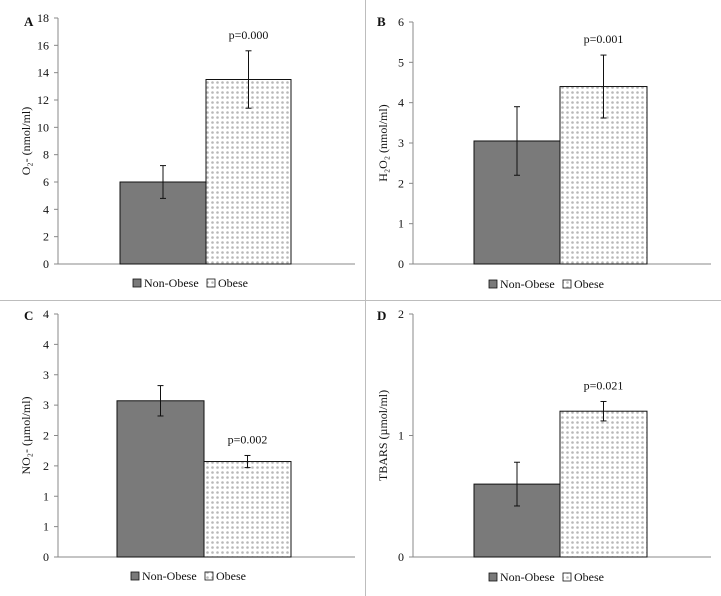 Image resolution: width=721 pixels, height=596 pixels. Describe the element at coordinates (381, 315) in the screenshot. I see `panel-label: D` at that location.